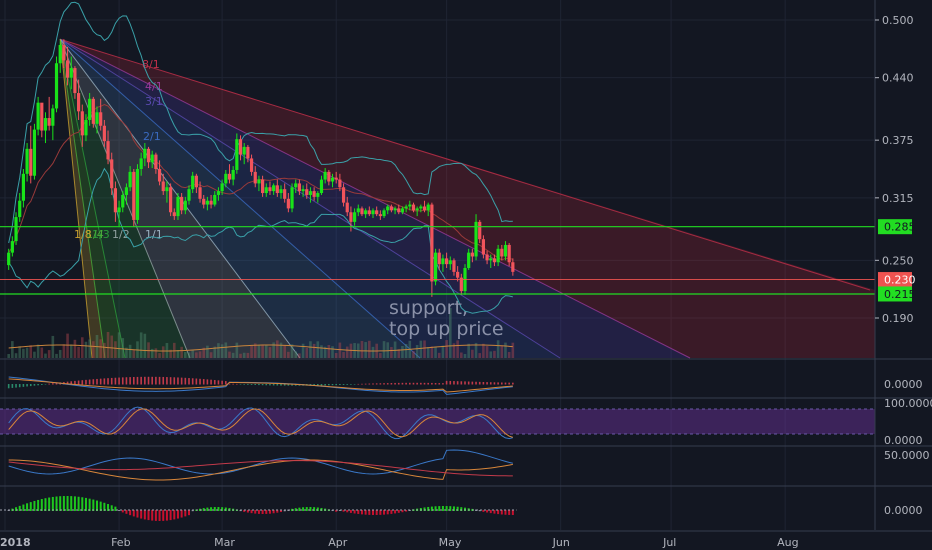 Image resolution: width=932 pixels, height=550 pixels. What do you see at coordinates (399, 542) in the screenshot?
I see `time-axis: 2018 Feb Mar Apr May Jun Jul Aug` at bounding box center [399, 542].